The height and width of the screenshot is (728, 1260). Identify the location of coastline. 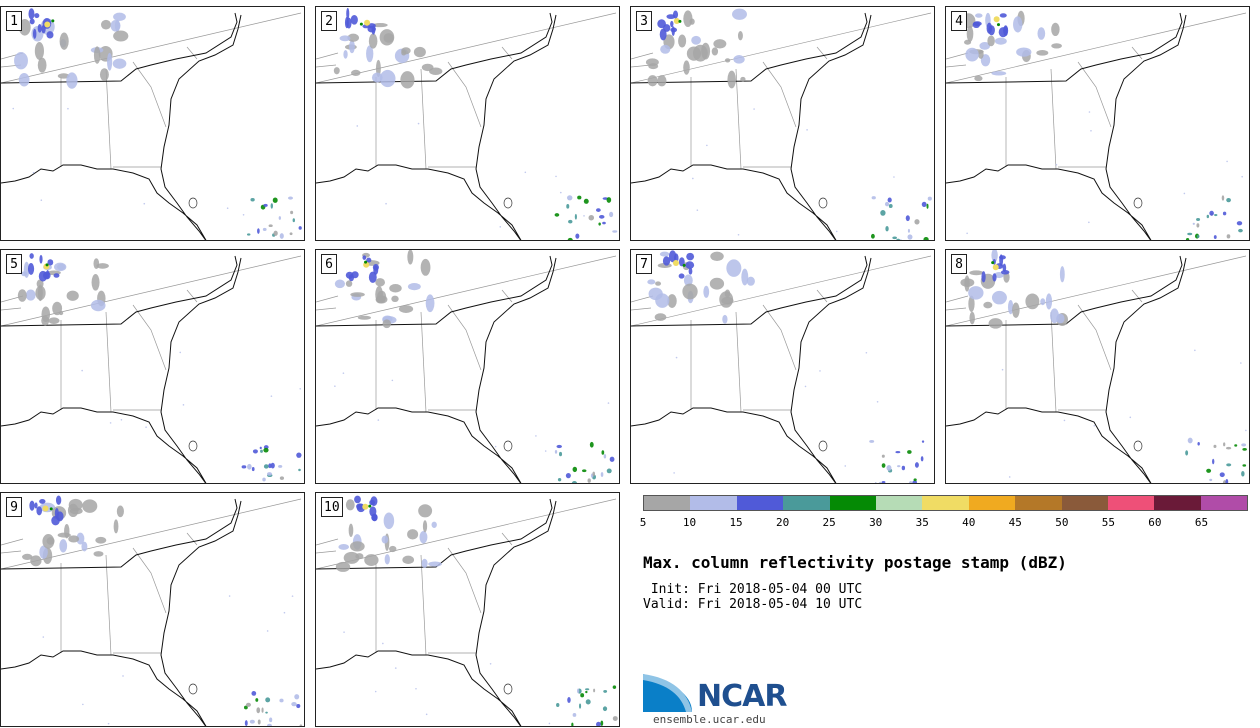
(121, 612).